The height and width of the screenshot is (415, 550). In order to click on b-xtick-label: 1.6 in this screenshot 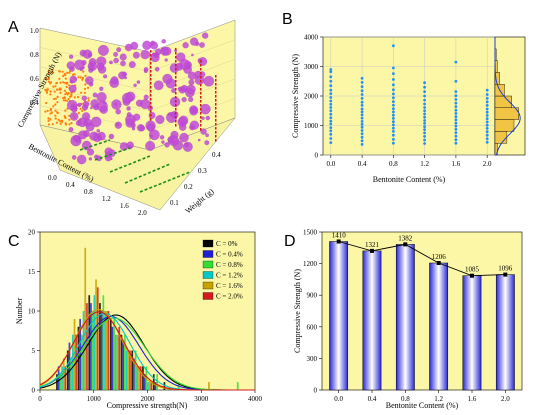, I will do `click(456, 164)`.